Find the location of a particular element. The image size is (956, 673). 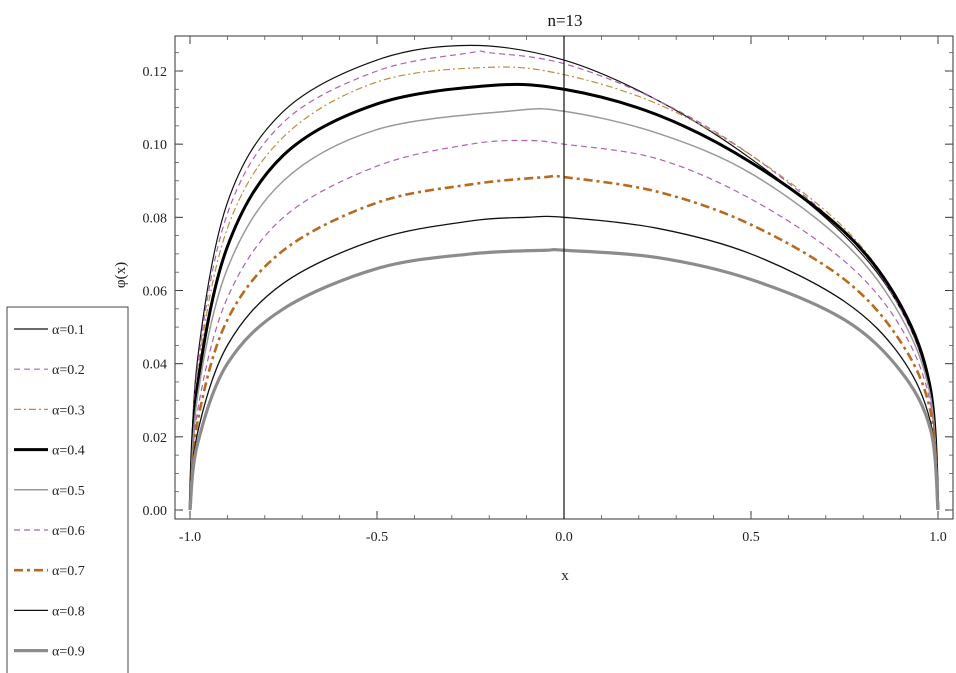

legend-label: α=0.5 is located at coordinates (68, 491).